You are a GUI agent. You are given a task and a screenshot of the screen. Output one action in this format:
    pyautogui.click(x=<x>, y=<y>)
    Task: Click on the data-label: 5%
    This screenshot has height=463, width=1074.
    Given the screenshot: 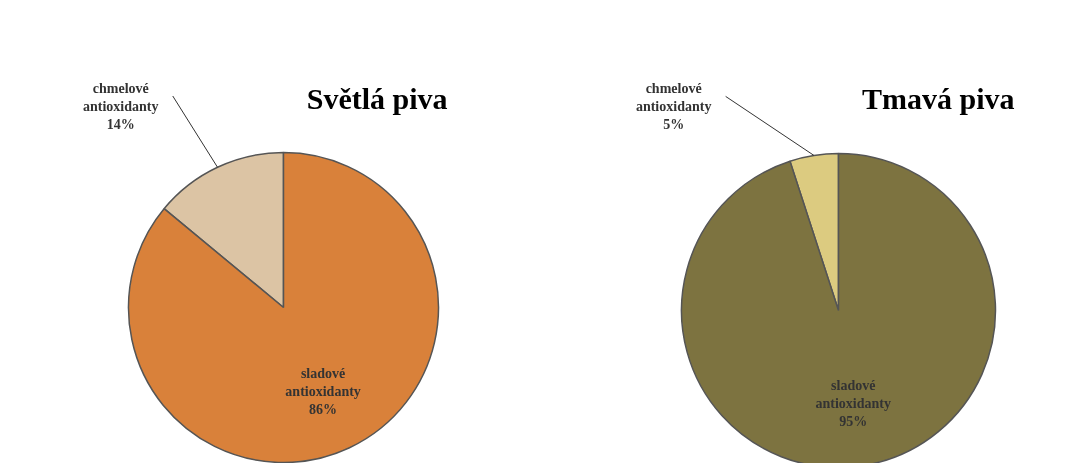 What is the action you would take?
    pyautogui.click(x=674, y=124)
    